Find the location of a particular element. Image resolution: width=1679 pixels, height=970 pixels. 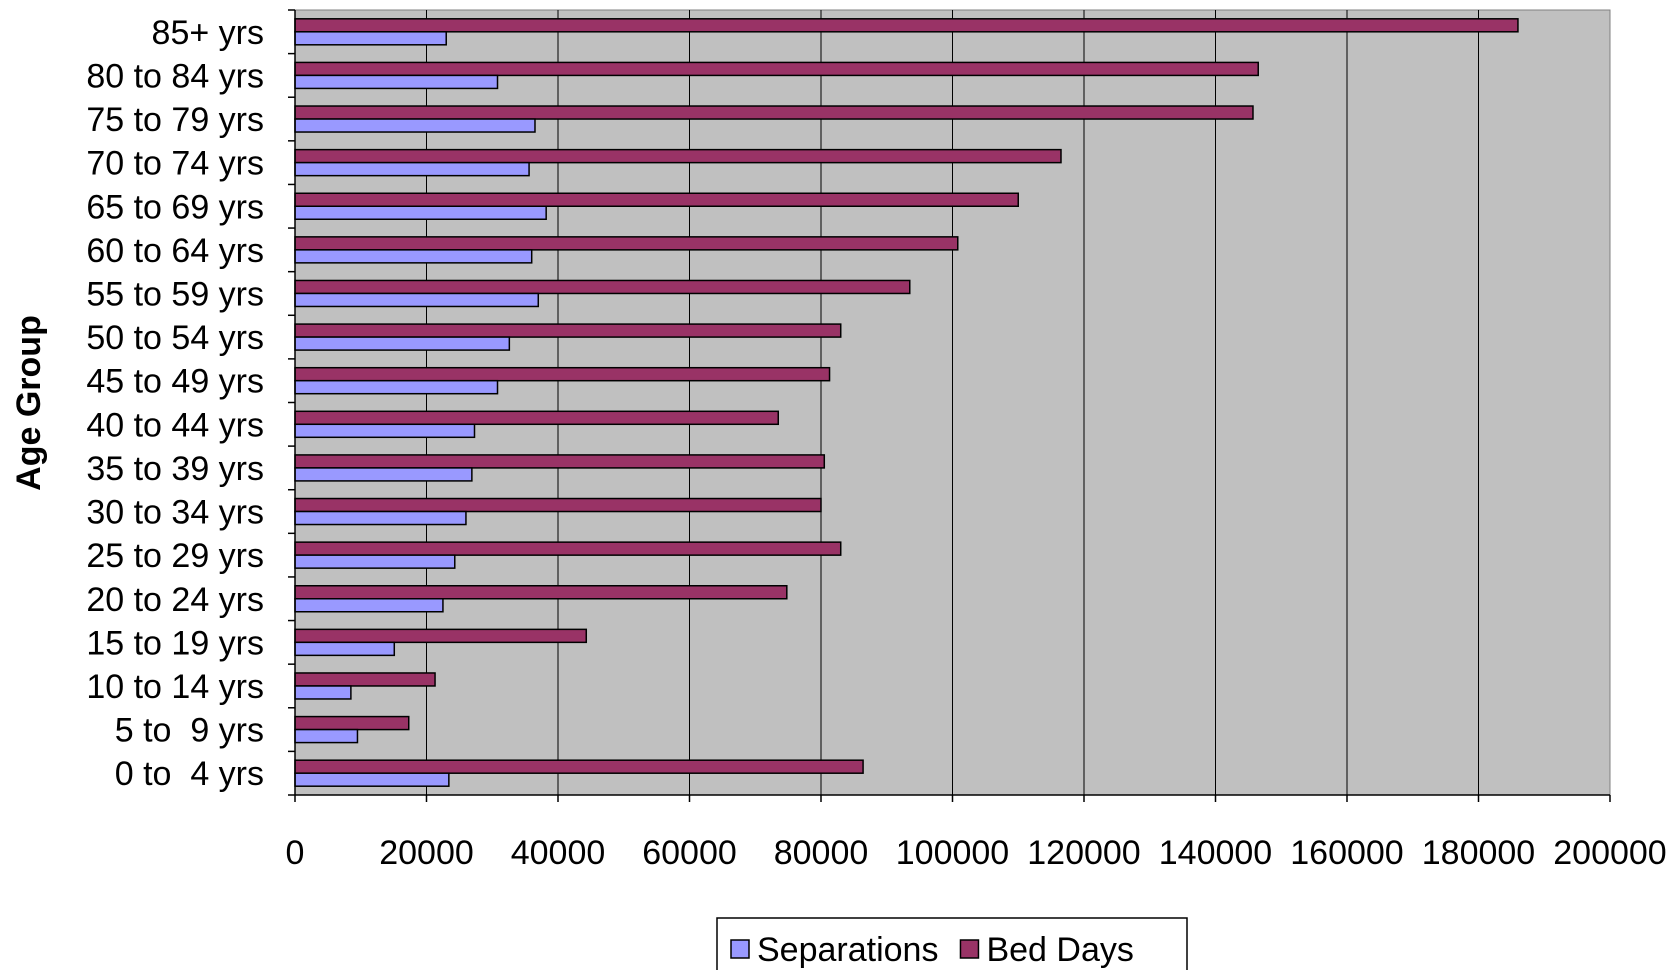

category-label: 35 to 39 yrs is located at coordinates (175, 469).